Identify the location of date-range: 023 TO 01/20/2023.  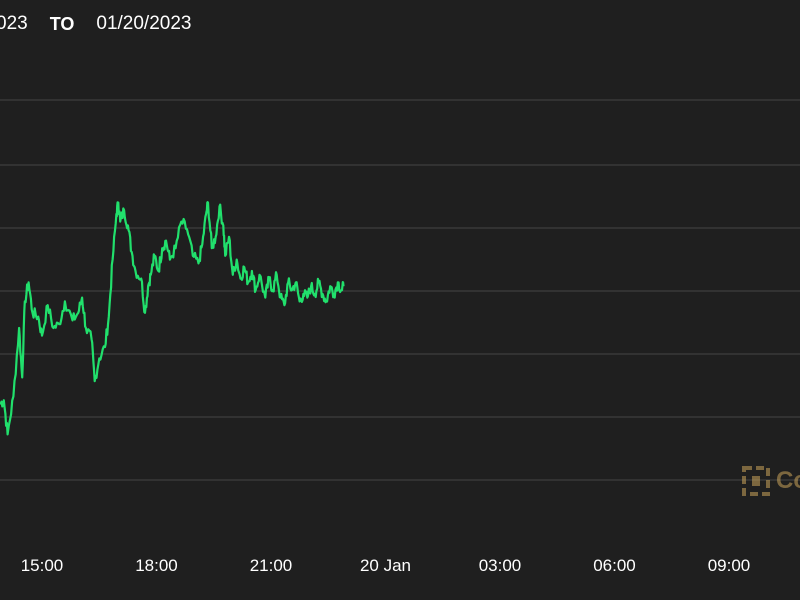
(95, 24).